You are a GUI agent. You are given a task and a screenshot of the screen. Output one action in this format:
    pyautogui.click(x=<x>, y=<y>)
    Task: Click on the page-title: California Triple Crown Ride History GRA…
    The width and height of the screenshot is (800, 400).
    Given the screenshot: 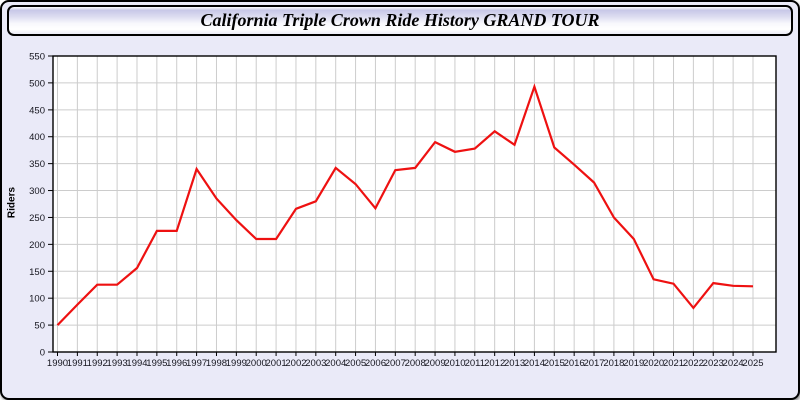 What is the action you would take?
    pyautogui.click(x=400, y=20)
    